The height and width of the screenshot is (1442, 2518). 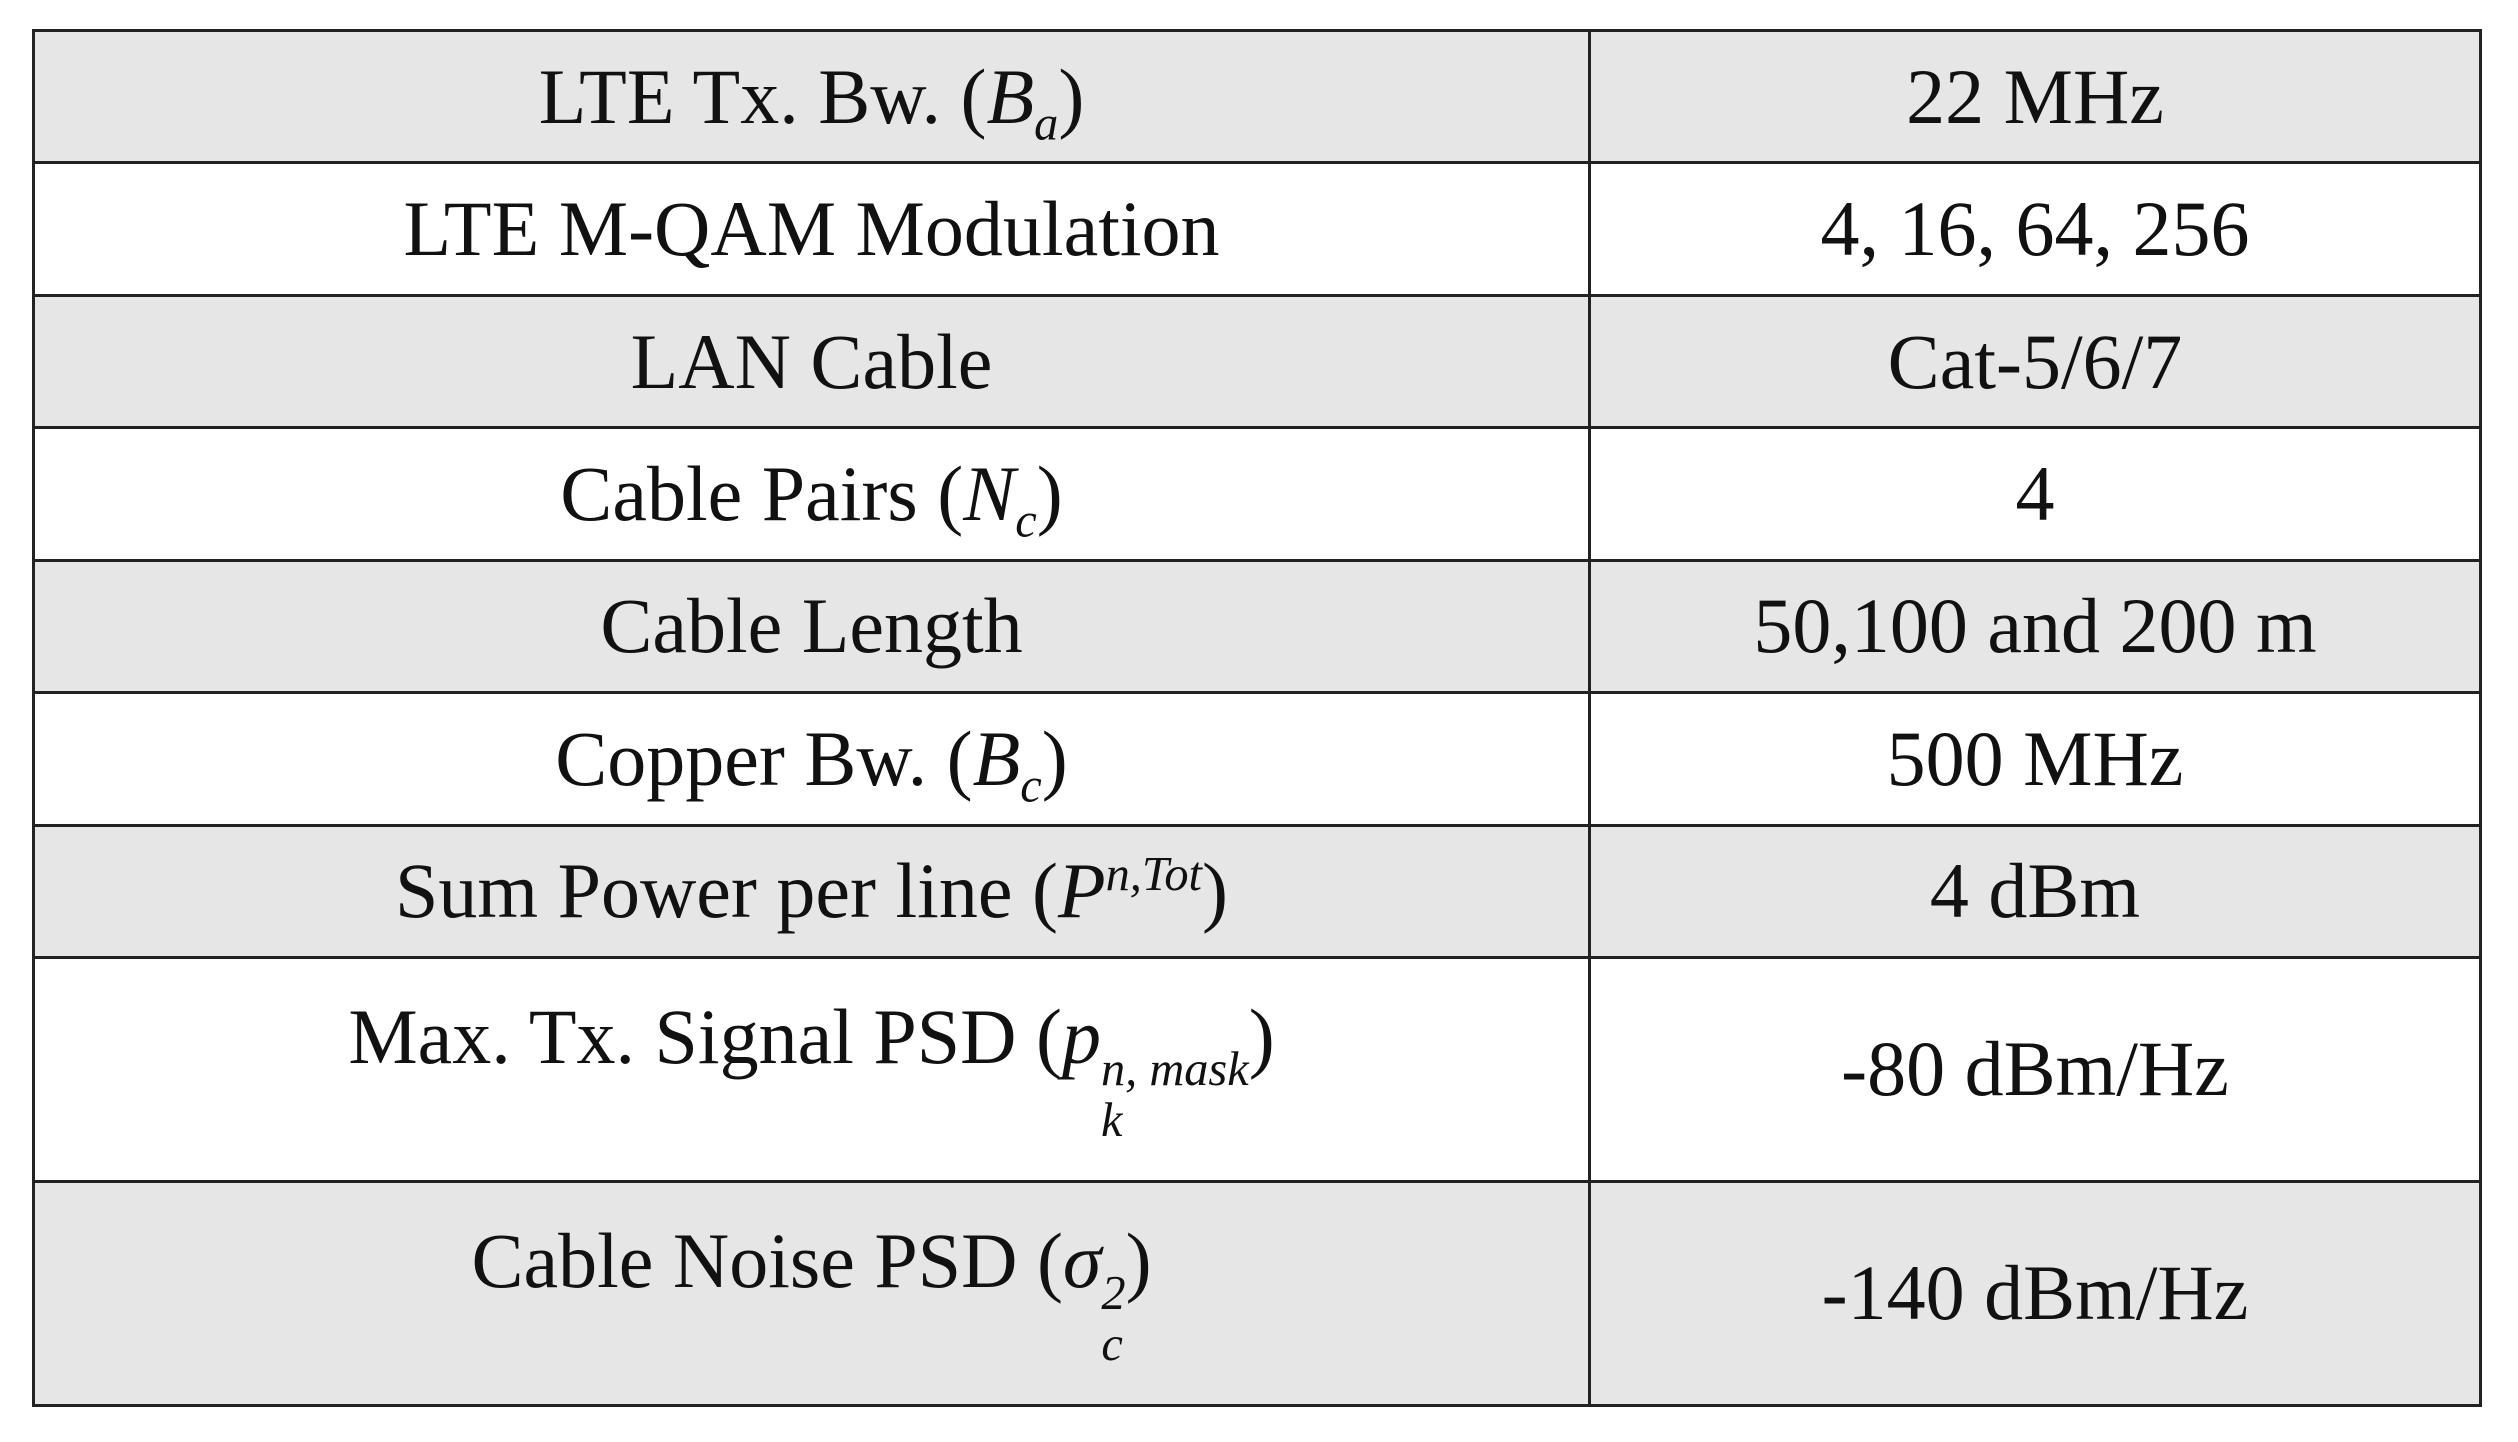 I want to click on value-cell: 22 MHz, so click(x=2035, y=96).